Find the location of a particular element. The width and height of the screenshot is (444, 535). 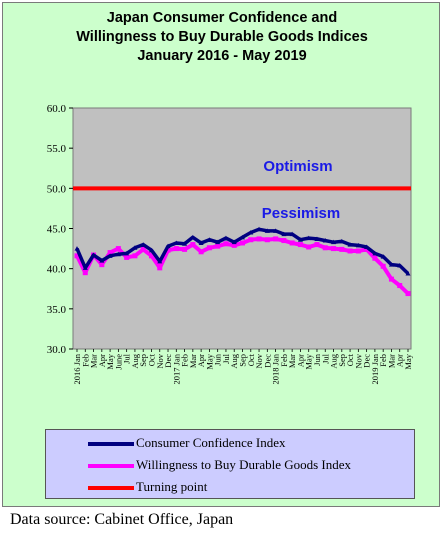

legend-item-consumer-confidence: Consumer Confidence Index is located at coordinates (230, 443).